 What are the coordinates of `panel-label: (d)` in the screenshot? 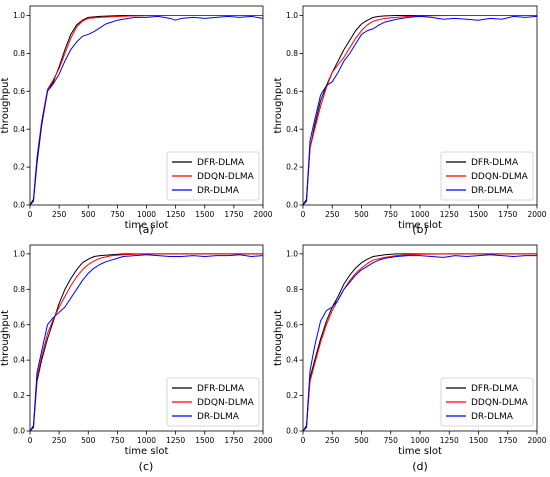 It's located at (420, 466).